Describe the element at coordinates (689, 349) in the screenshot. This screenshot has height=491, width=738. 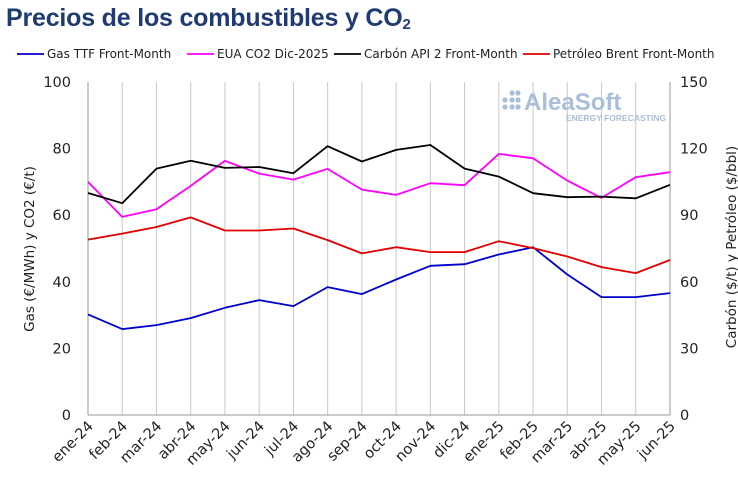
I see `y-tick-right: 30` at that location.